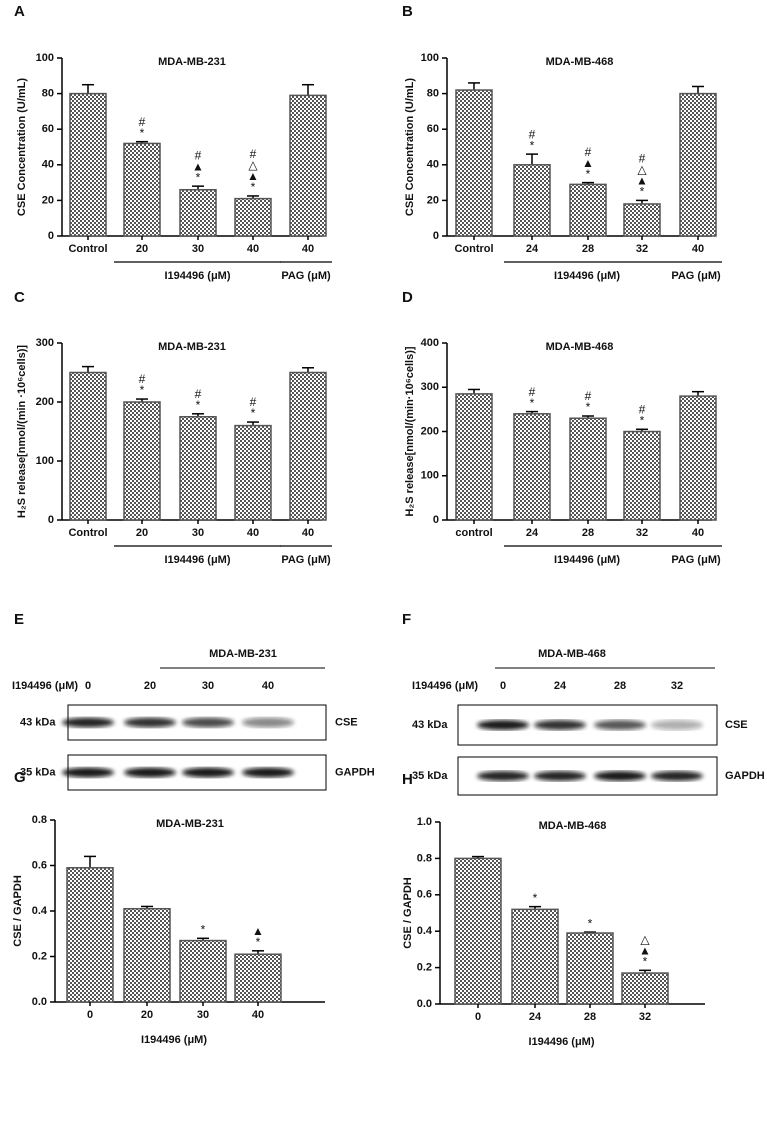 This screenshot has width=767, height=1133. Describe the element at coordinates (696, 560) in the screenshot. I see `group-label: PAG (μM)` at that location.